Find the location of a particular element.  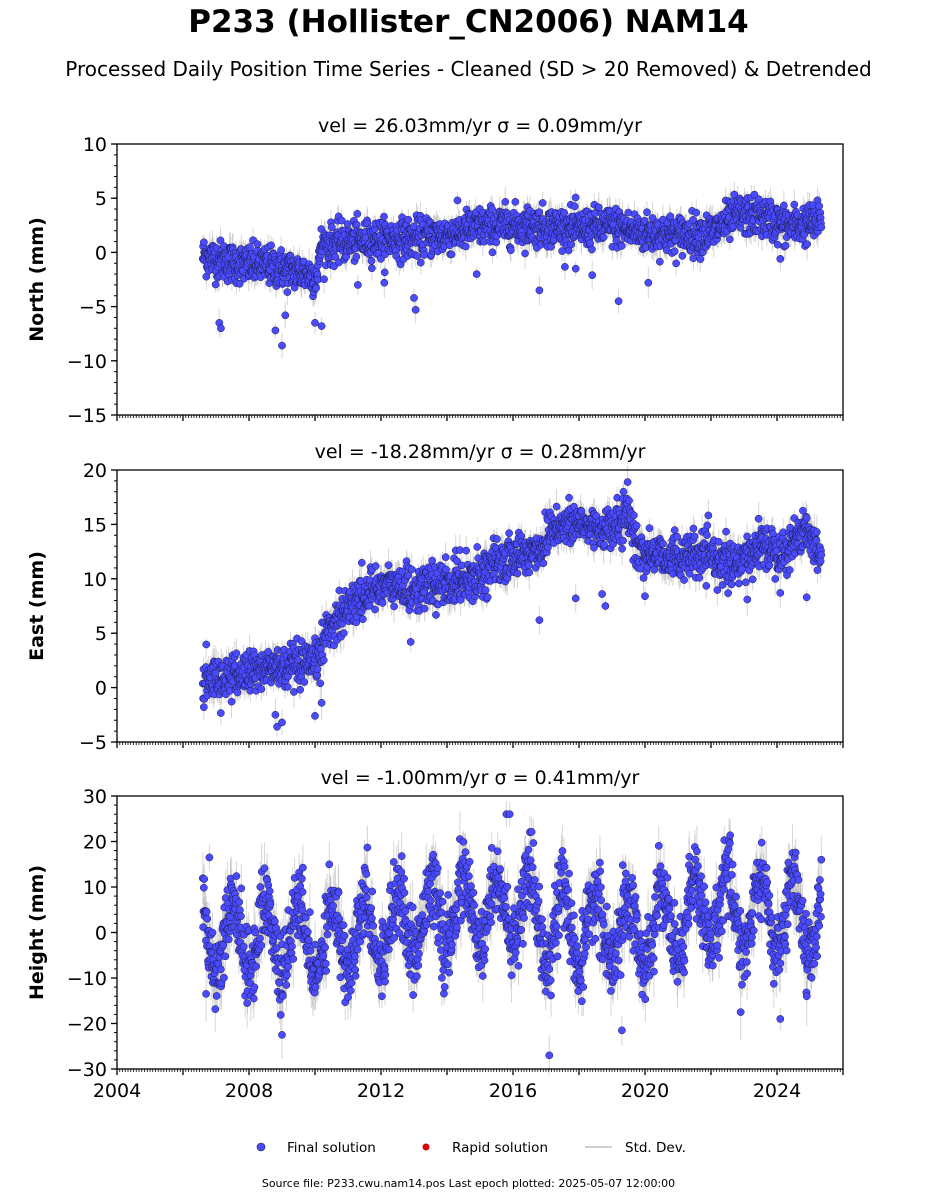

y-tick-label: 0 is located at coordinates (101, 253).